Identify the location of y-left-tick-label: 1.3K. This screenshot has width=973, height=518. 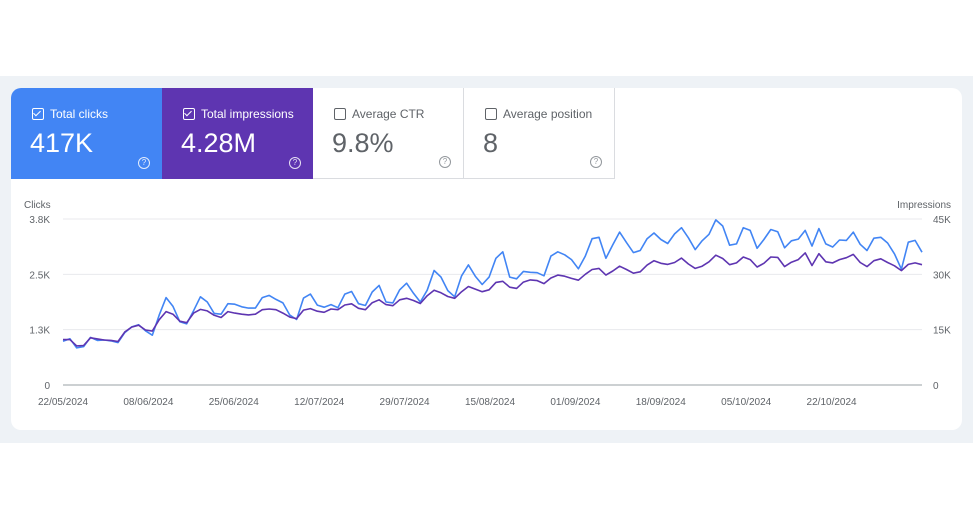
(39, 331).